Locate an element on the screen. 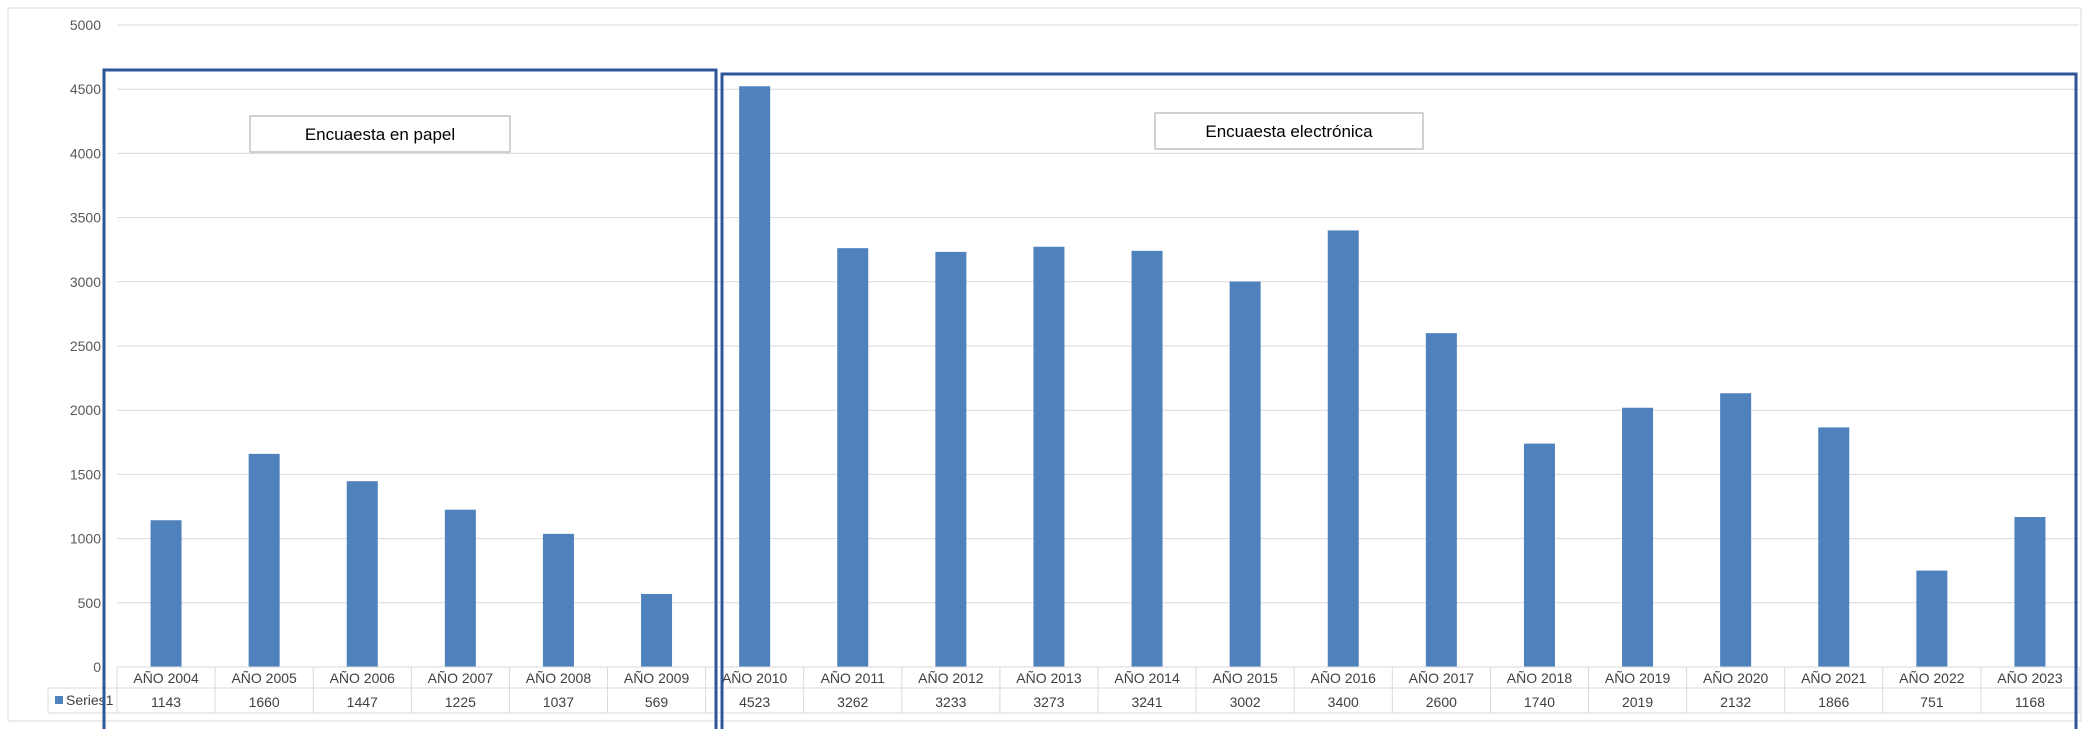 This screenshot has height=729, width=2089. x-category-label: AÑO 2005 is located at coordinates (264, 678).